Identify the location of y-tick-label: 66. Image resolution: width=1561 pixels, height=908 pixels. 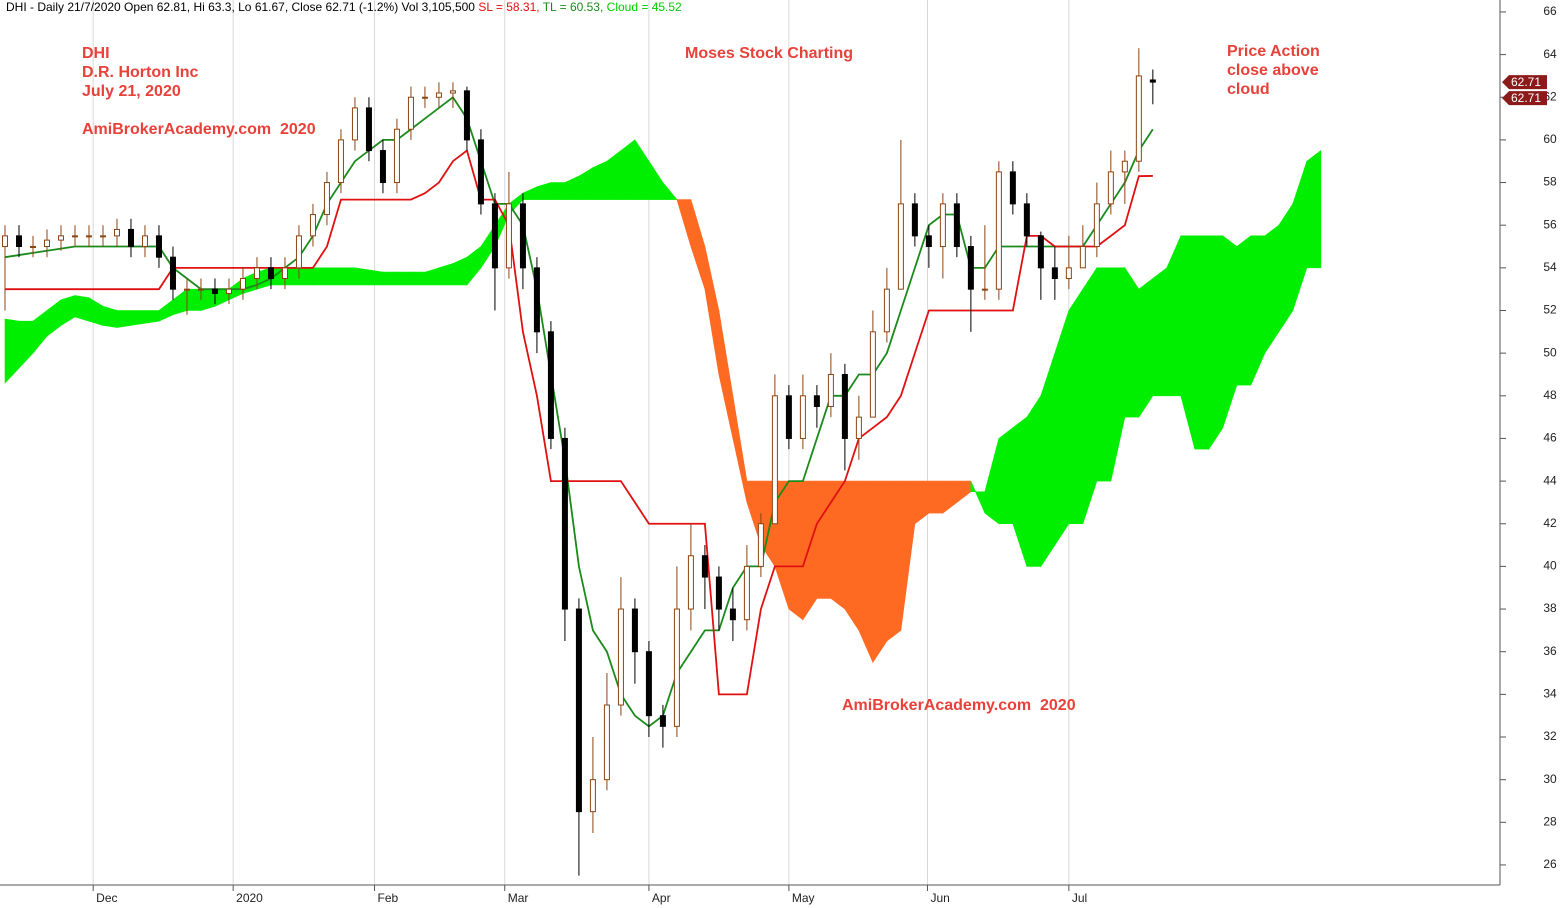
(1550, 11).